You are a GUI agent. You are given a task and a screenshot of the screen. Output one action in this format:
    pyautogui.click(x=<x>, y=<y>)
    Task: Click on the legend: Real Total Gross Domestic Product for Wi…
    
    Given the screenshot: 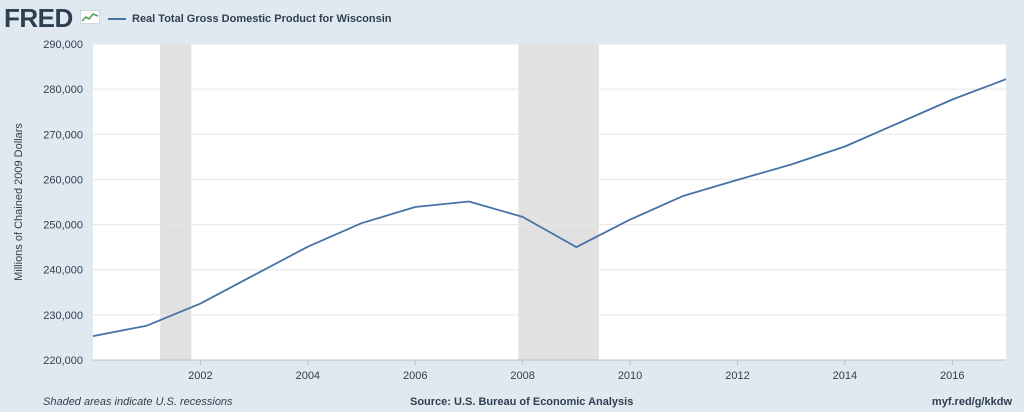 What is the action you would take?
    pyautogui.click(x=249, y=19)
    